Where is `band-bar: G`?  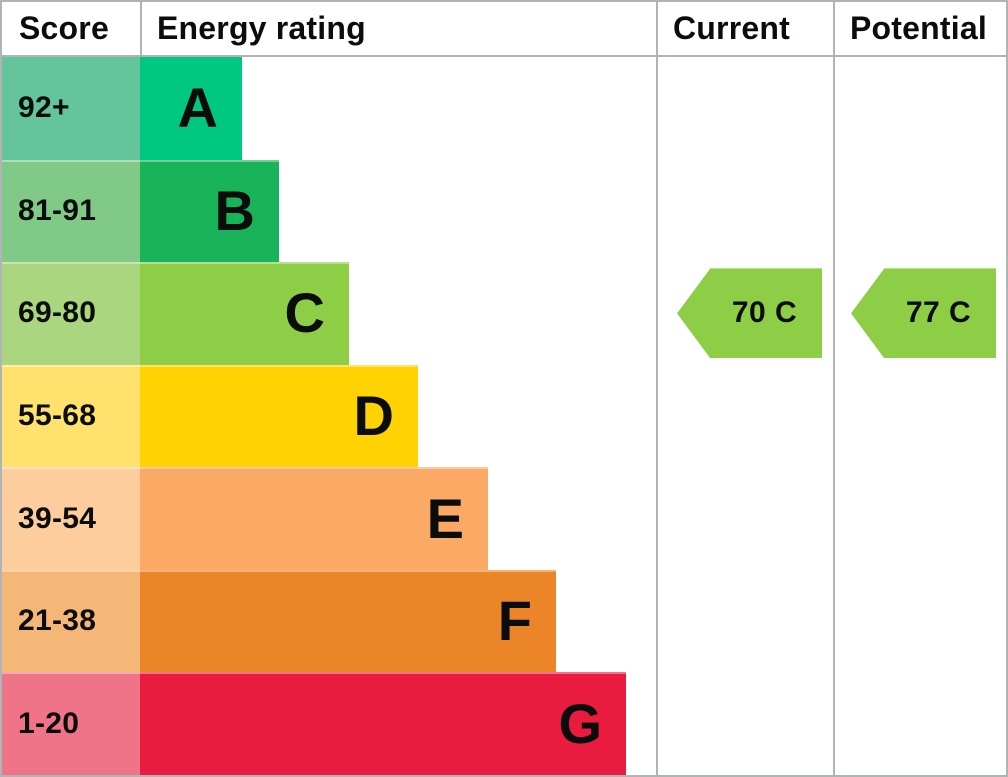 band-bar: G is located at coordinates (383, 723).